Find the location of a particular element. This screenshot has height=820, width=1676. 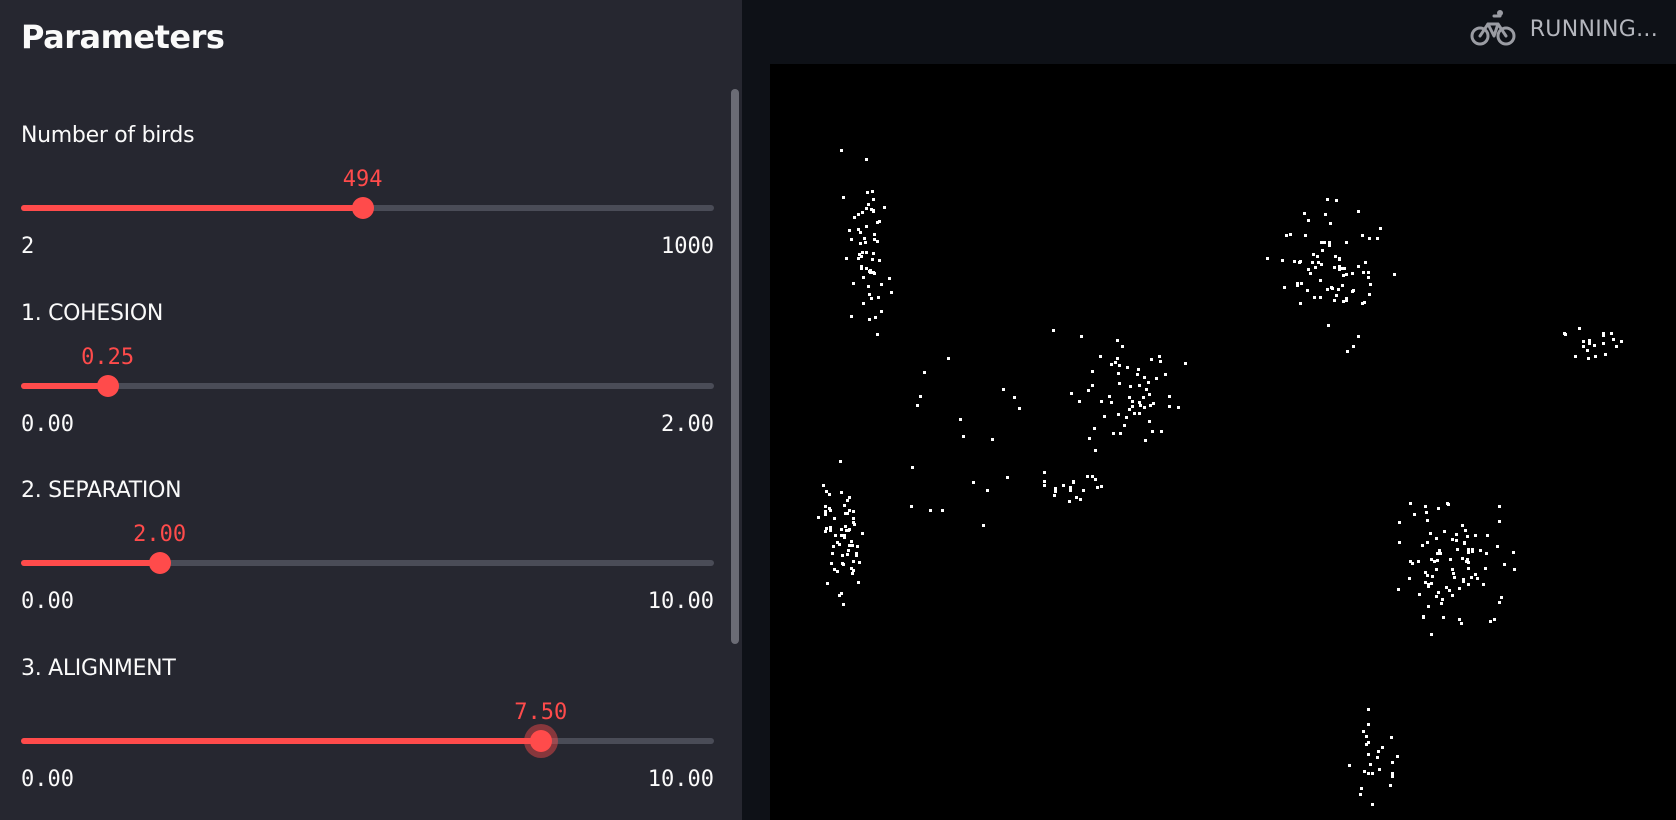

slider-label: Number of birds is located at coordinates (108, 135).